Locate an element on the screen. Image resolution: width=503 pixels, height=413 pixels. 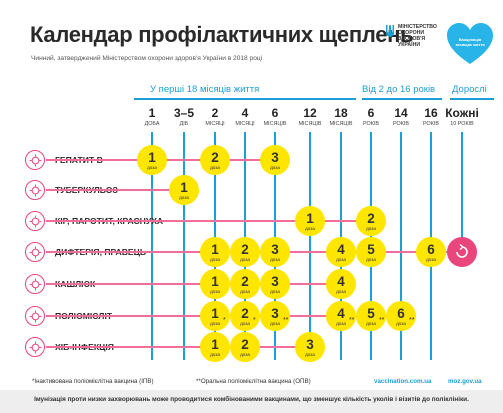
group-label-infants: У перші 18 місяців життя is located at coordinates (205, 89).